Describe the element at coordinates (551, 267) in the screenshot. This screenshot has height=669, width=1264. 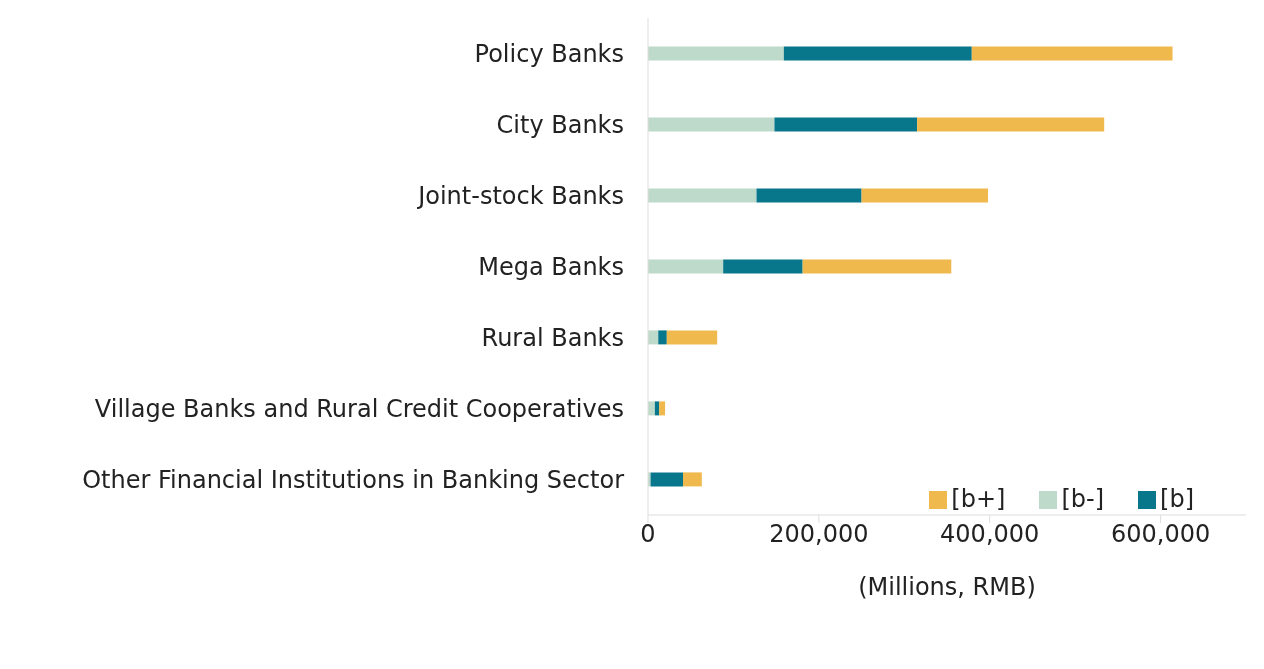
I see `y-tick-label: Mega Banks` at that location.